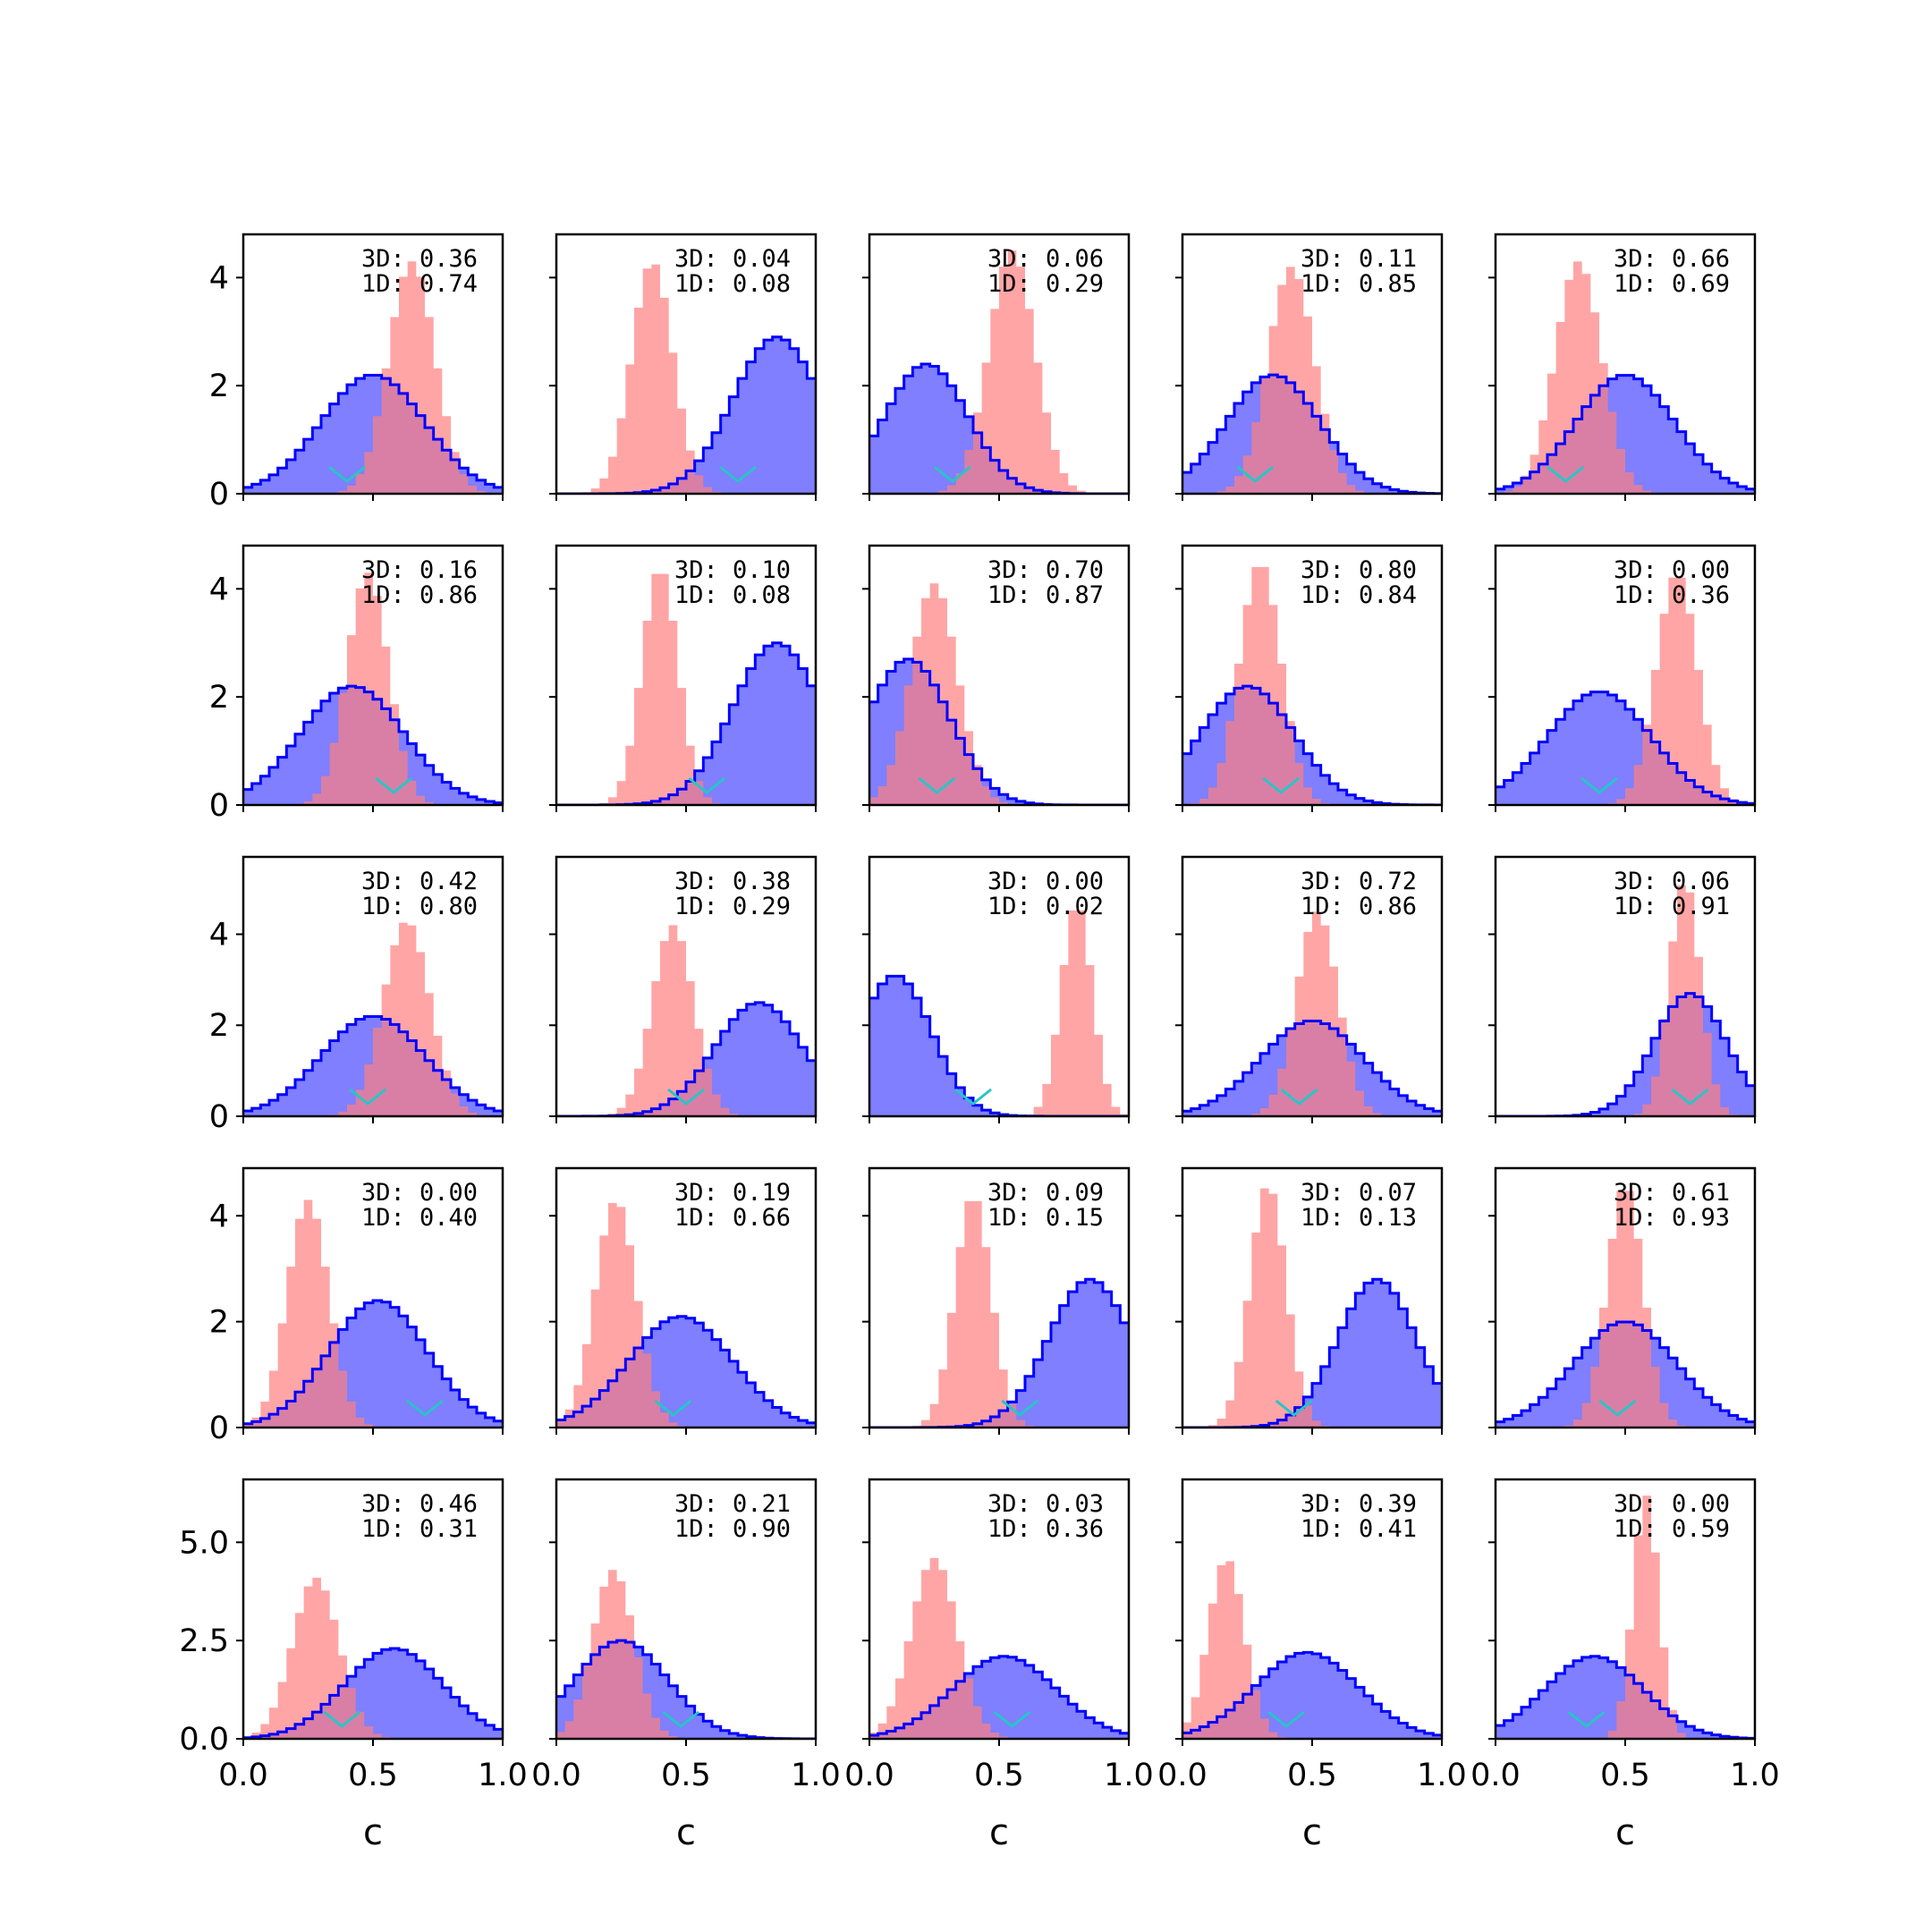 The height and width of the screenshot is (1932, 1932). What do you see at coordinates (1359, 259) in the screenshot?
I see `annotation-3d: 3D: 0.11` at bounding box center [1359, 259].